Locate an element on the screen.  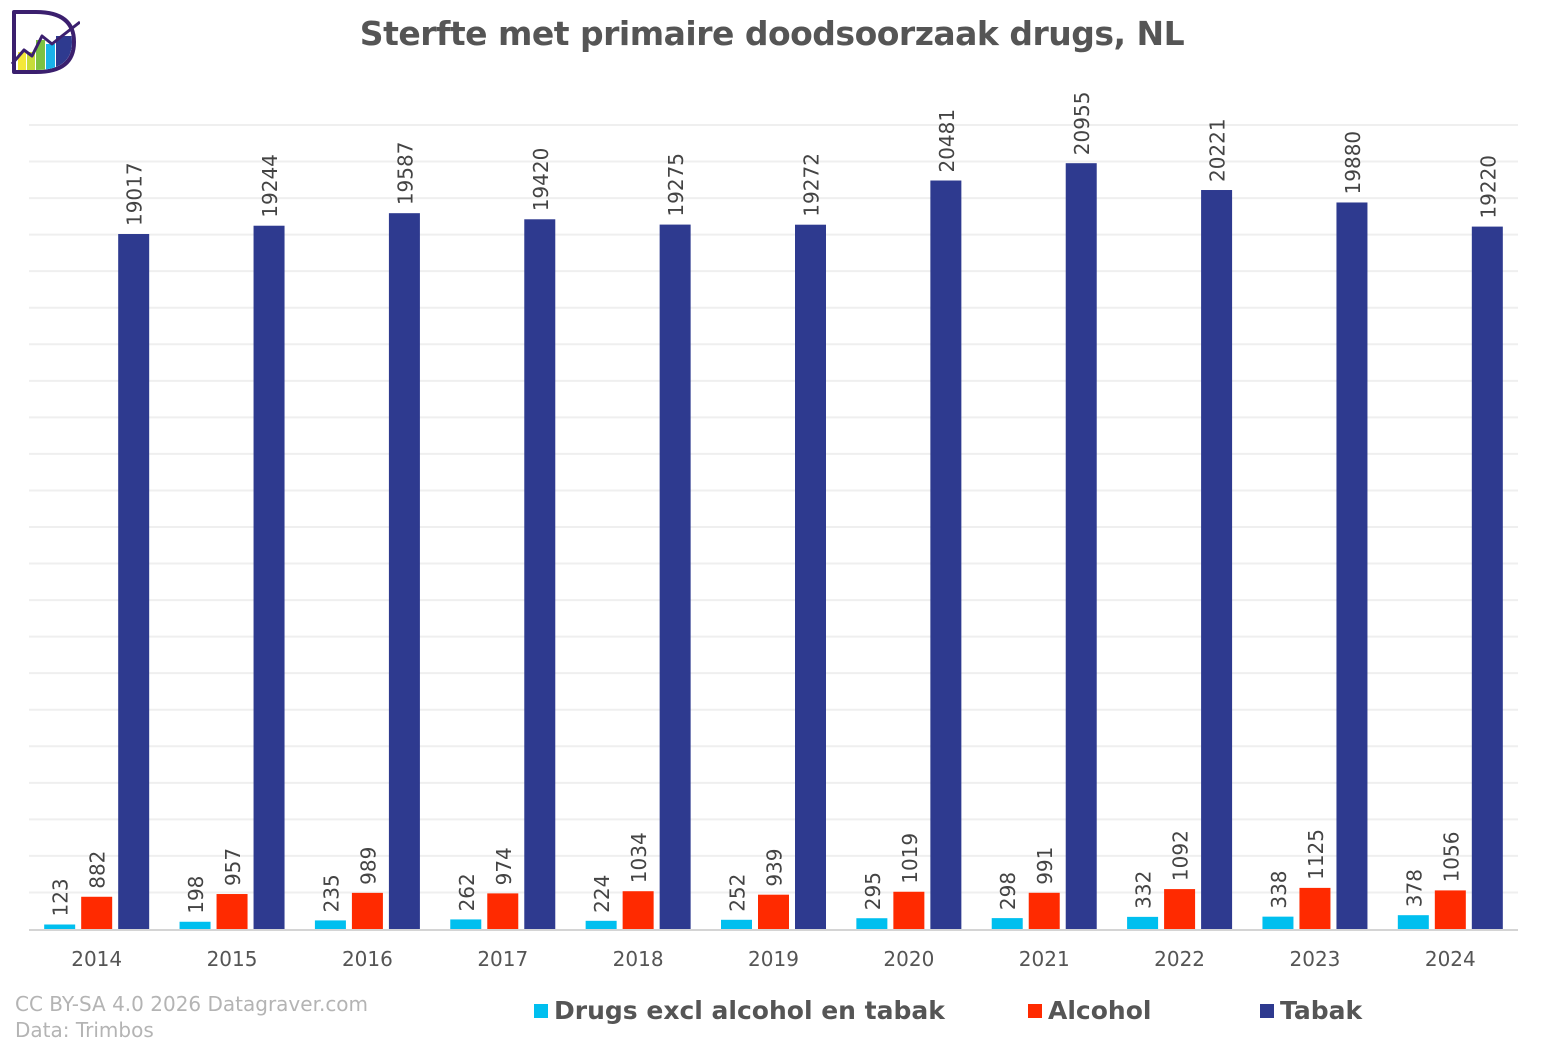
bar-group-2022 is located at coordinates (1180, 560).